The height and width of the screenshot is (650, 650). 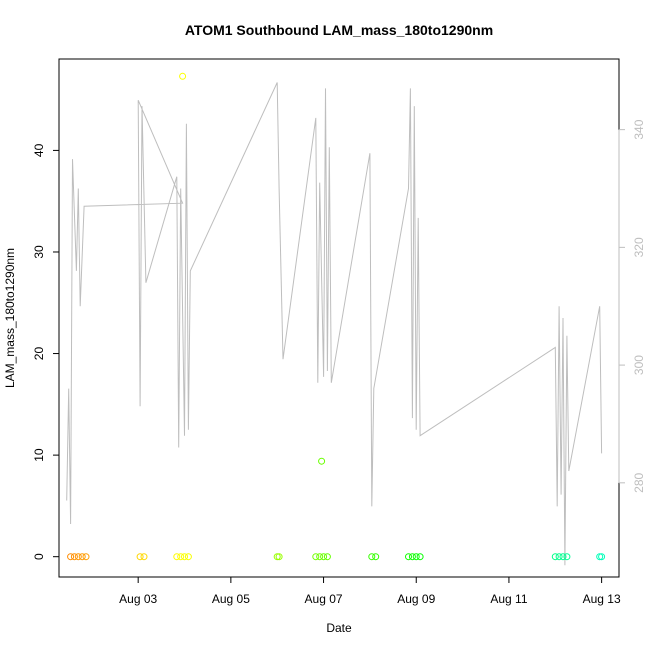 What do you see at coordinates (10, 318) in the screenshot?
I see `y-axis-label: LAM_mass_180to1290nm` at bounding box center [10, 318].